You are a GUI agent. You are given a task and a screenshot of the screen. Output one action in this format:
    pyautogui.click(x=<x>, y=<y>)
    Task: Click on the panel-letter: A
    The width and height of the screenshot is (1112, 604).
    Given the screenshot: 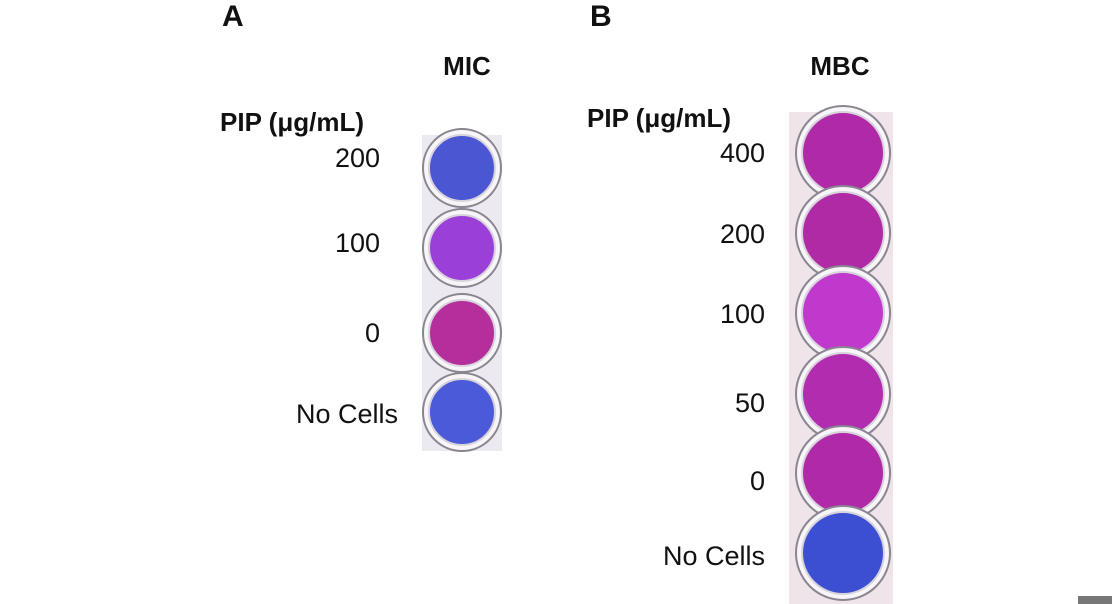 What is the action you would take?
    pyautogui.click(x=233, y=16)
    